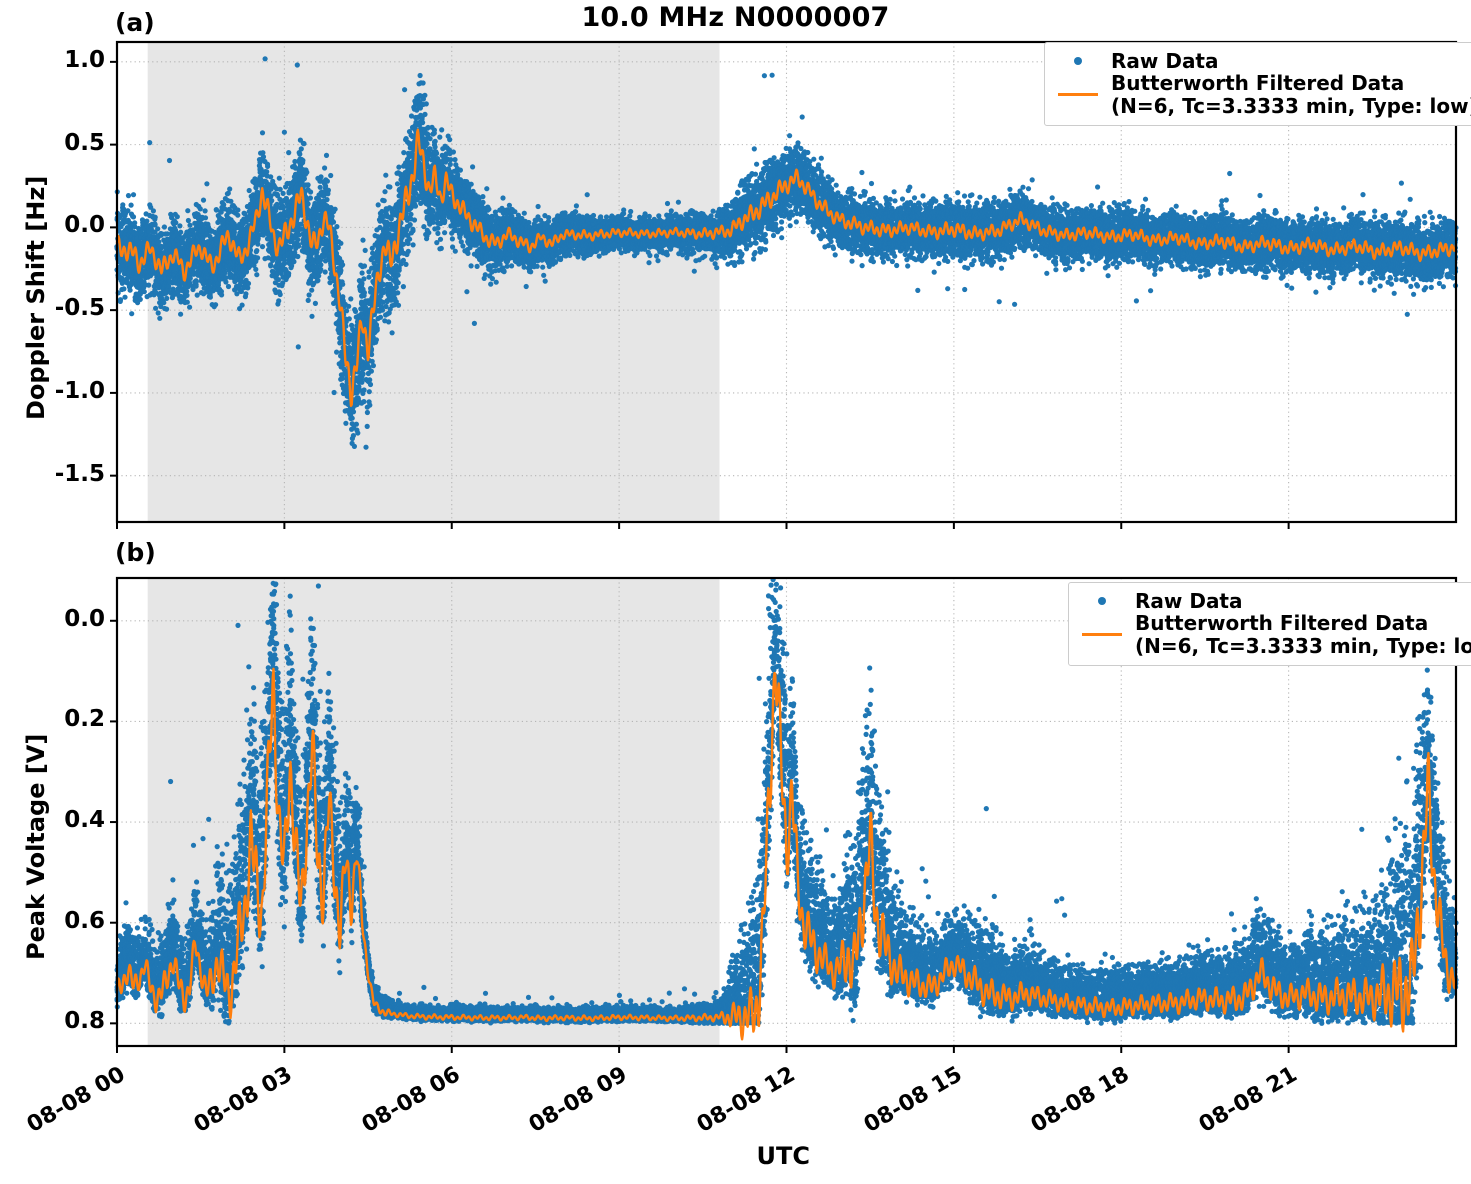  What do you see at coordinates (1303, 623) in the screenshot?
I see `legend-label-filtered-1: Butterworth Filtered Data` at bounding box center [1303, 623].